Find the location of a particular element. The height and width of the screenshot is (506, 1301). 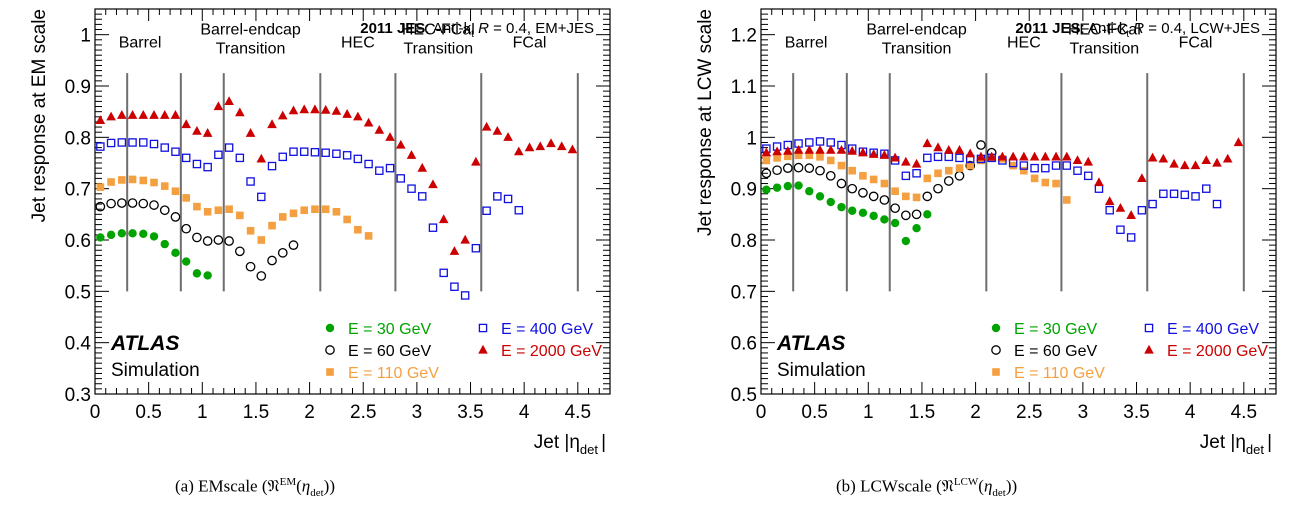

x-axis-label: Jet |ηdet is located at coordinates (1232, 444).